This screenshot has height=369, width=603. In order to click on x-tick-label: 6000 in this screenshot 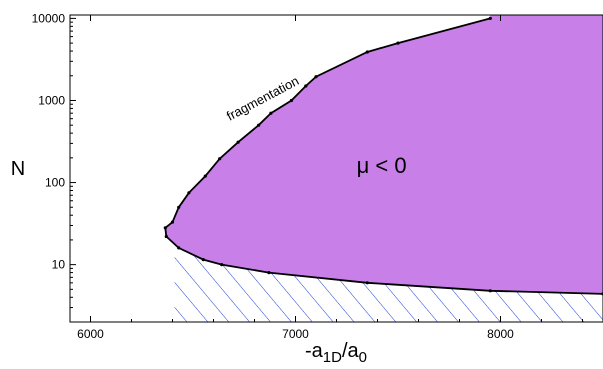, I will do `click(90, 334)`.